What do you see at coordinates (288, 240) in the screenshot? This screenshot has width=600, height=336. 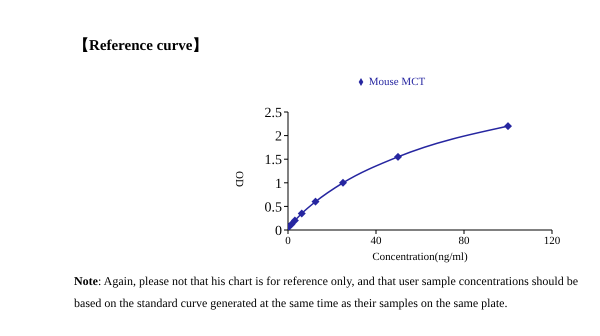 I see `x-tick-label: 0` at bounding box center [288, 240].